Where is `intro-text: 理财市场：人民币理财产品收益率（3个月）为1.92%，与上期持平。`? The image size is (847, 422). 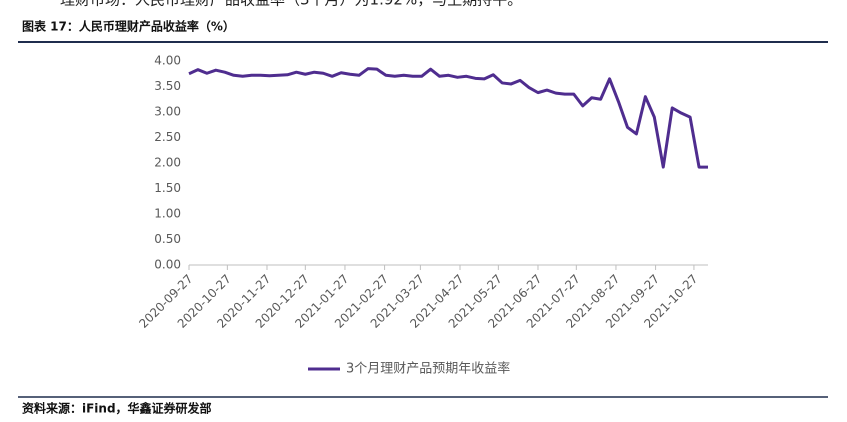
intro-text: 理财市场：人民币理财产品收益率（3个月）为1.92%，与上期持平。 is located at coordinates (291, 4).